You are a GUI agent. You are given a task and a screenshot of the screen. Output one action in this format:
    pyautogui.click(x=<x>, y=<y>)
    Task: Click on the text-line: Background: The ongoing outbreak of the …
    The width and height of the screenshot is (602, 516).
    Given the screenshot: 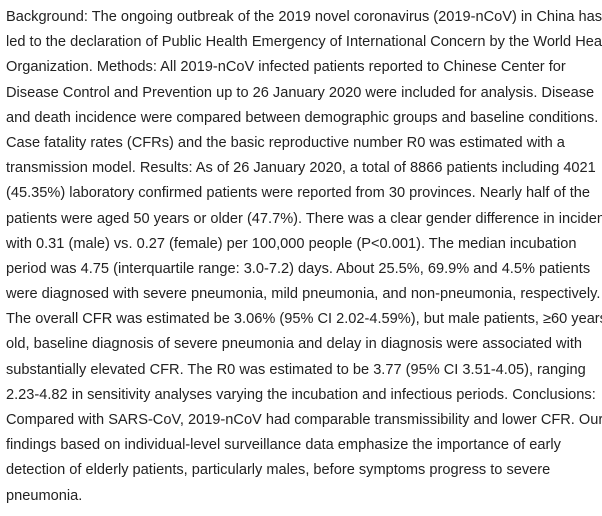 What is the action you would take?
    pyautogui.click(x=304, y=17)
    